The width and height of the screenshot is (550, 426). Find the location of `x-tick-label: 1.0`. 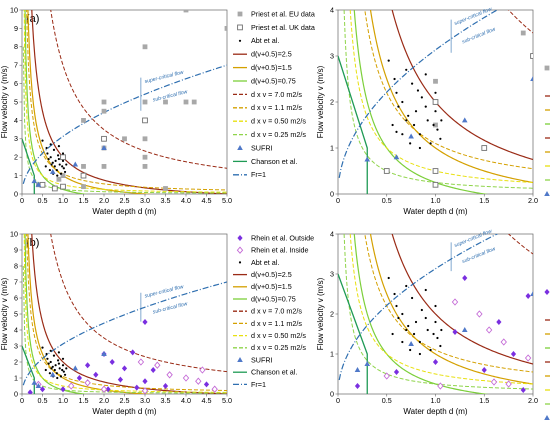

x-tick-label: 1.0 is located at coordinates (63, 400).